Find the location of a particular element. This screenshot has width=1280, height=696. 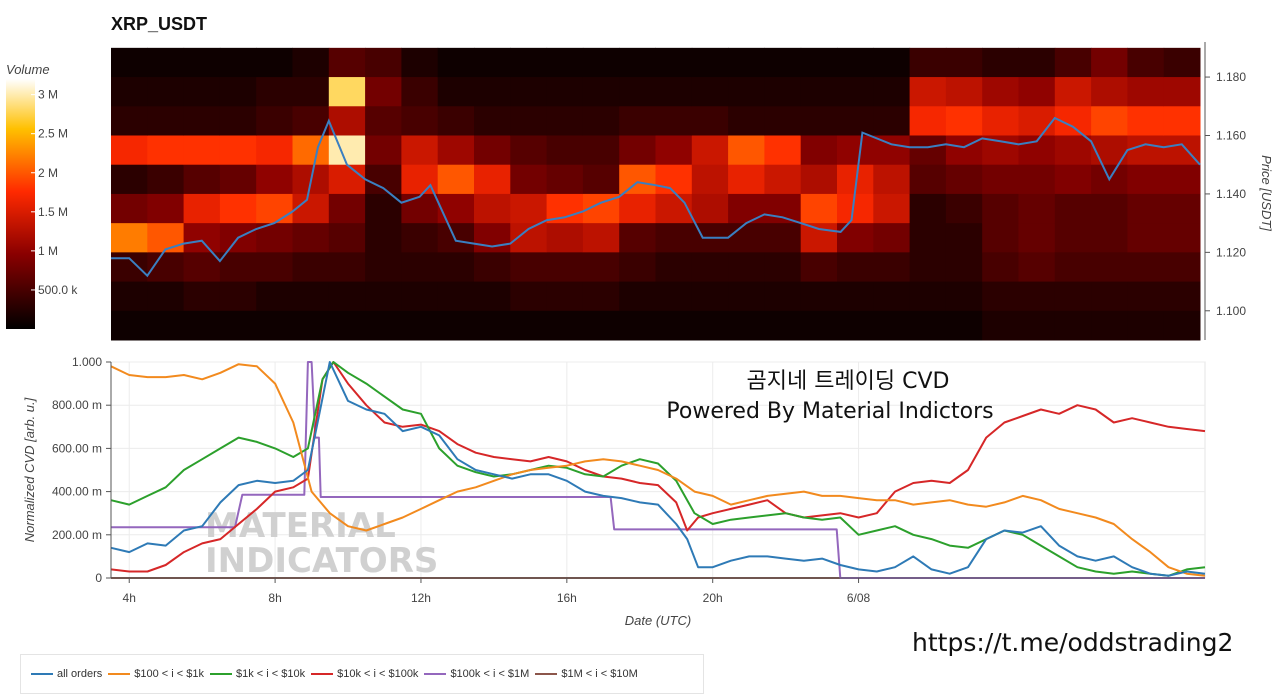

price-tick-label: 1.140 is located at coordinates (1231, 194).